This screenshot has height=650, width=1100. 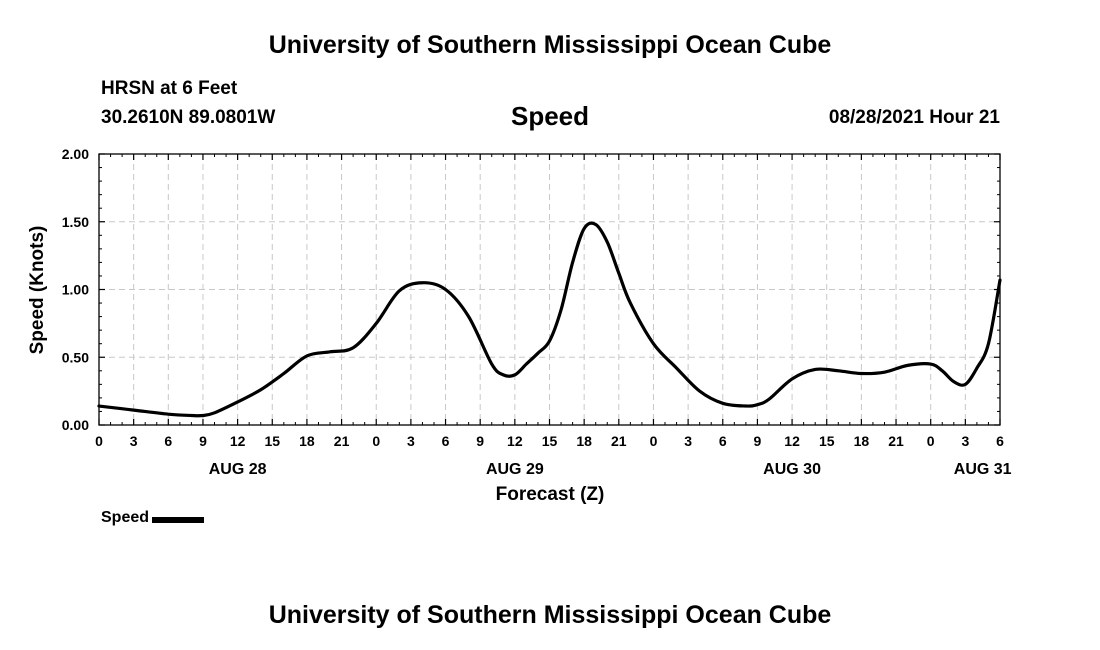 What do you see at coordinates (238, 469) in the screenshot?
I see `day-label: AUG 28` at bounding box center [238, 469].